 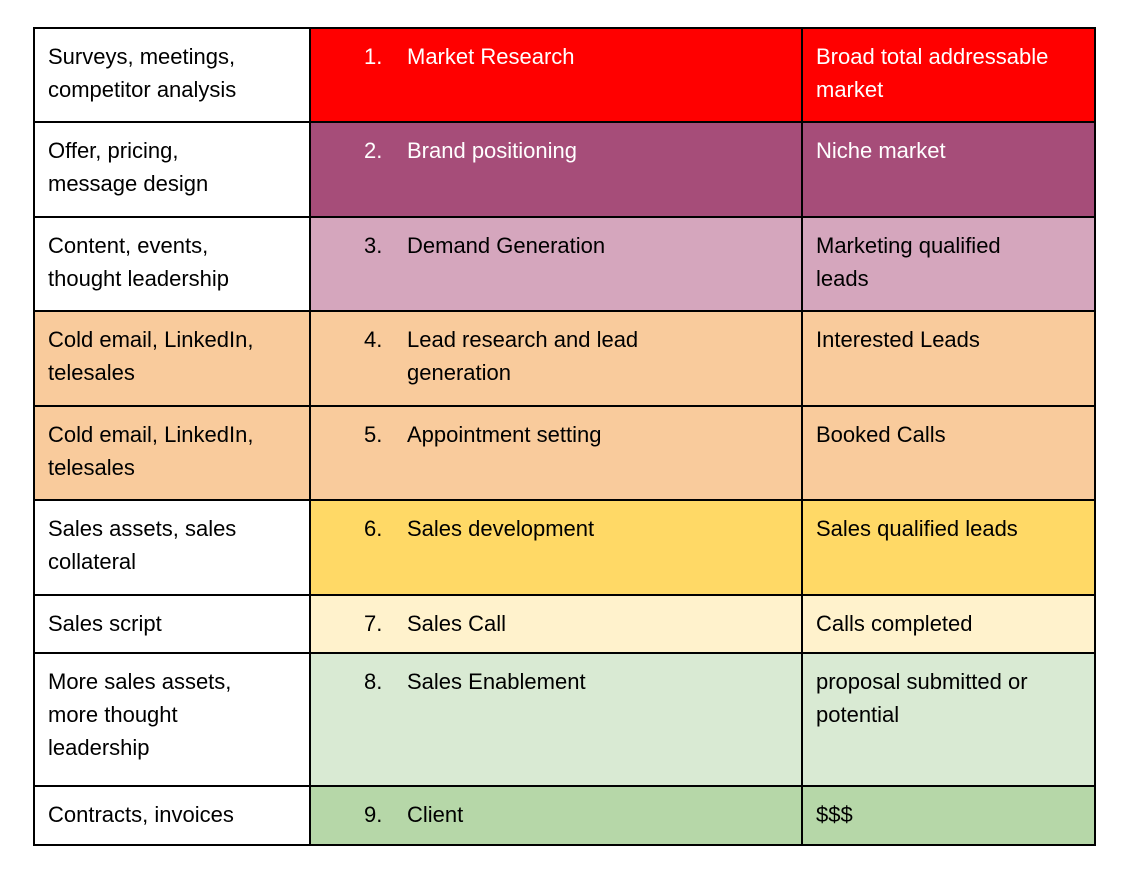 I want to click on stage-number: 4., so click(x=373, y=339).